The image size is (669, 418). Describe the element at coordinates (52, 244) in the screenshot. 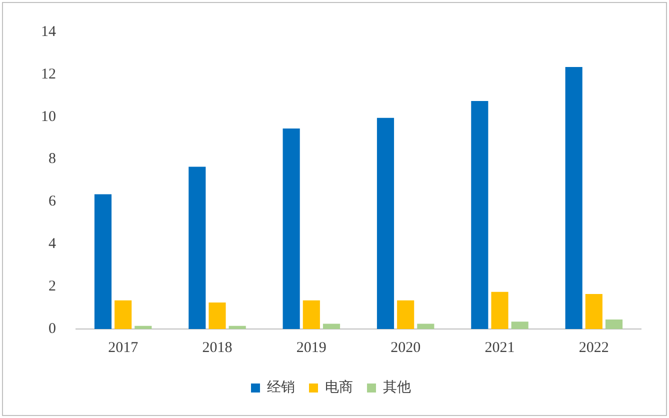

I see `y-tick-label: 4` at that location.